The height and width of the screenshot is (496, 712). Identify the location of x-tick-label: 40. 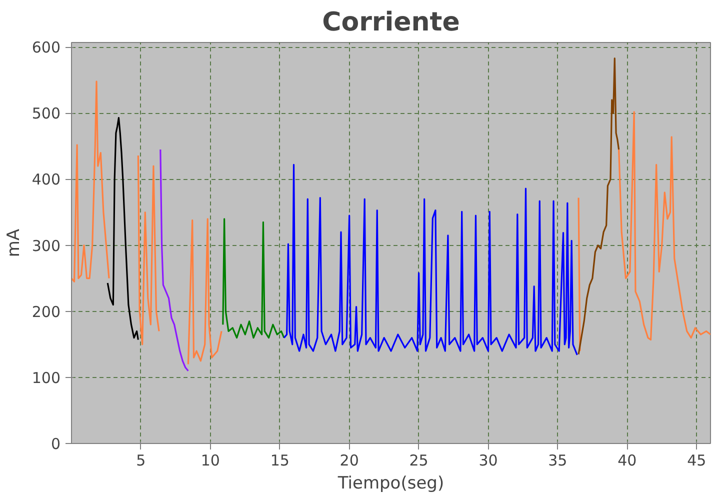
(627, 461).